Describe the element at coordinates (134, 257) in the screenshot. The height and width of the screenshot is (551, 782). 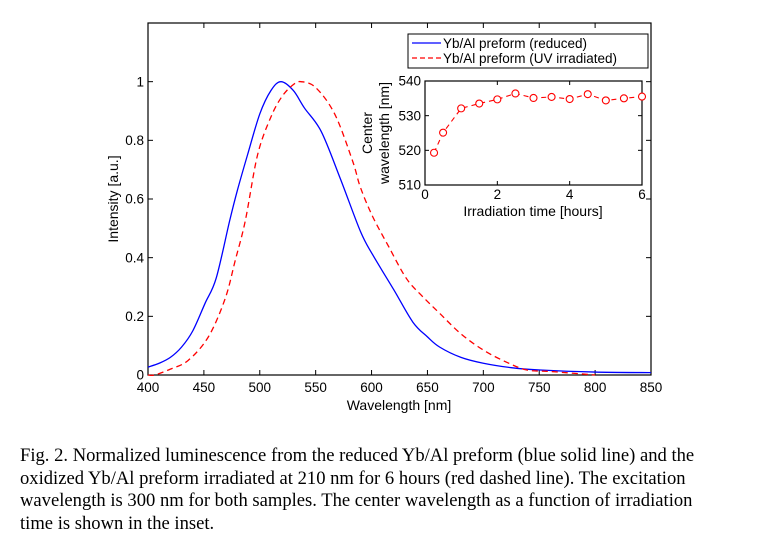
I see `y-tick-label: 0.4` at that location.